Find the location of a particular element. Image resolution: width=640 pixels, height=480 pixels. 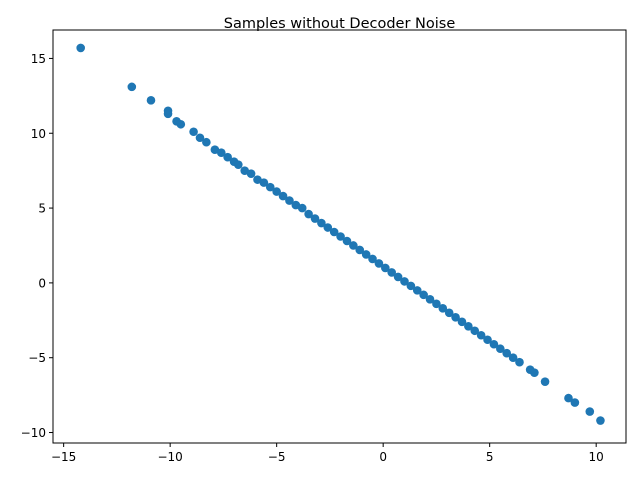

y-axis-ticks: −10 −5 0 5 10 15 is located at coordinates (37, 246).